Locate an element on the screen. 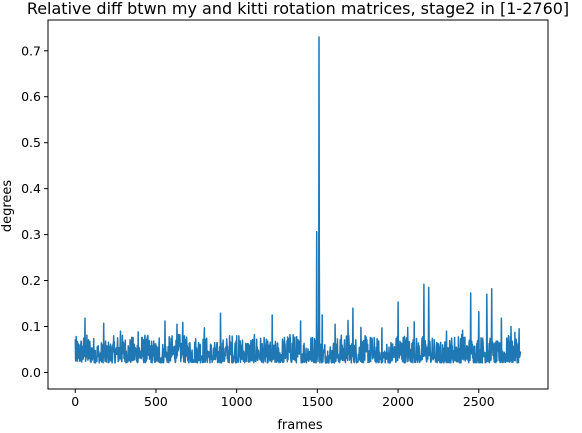  x-tick-label: 0 is located at coordinates (75, 401).